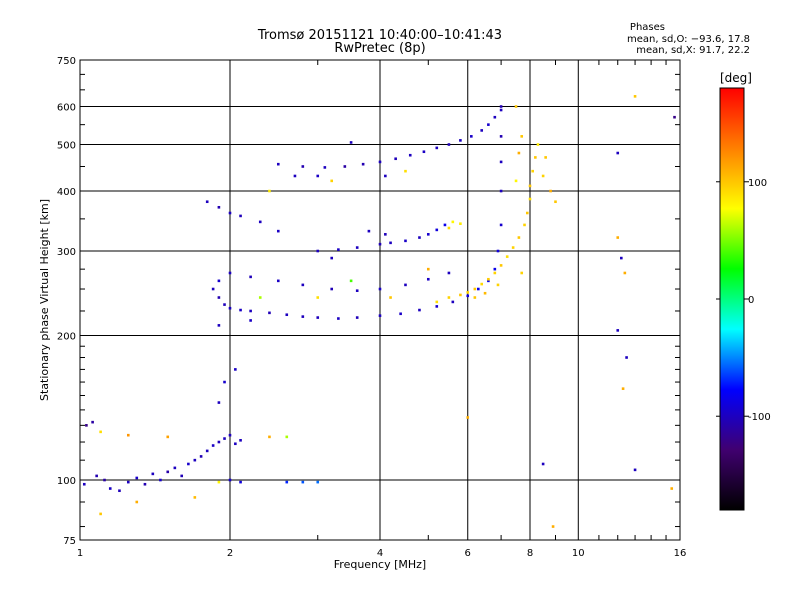 This screenshot has height=600, width=800. Describe the element at coordinates (380, 553) in the screenshot. I see `x-tick-label: 4` at that location.